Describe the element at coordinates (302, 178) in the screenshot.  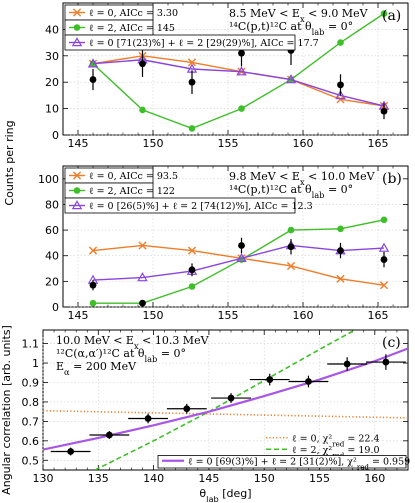
I see `panel-annotation-b: 9.8 MeV < Ex < 10.0 MeV` at that location.